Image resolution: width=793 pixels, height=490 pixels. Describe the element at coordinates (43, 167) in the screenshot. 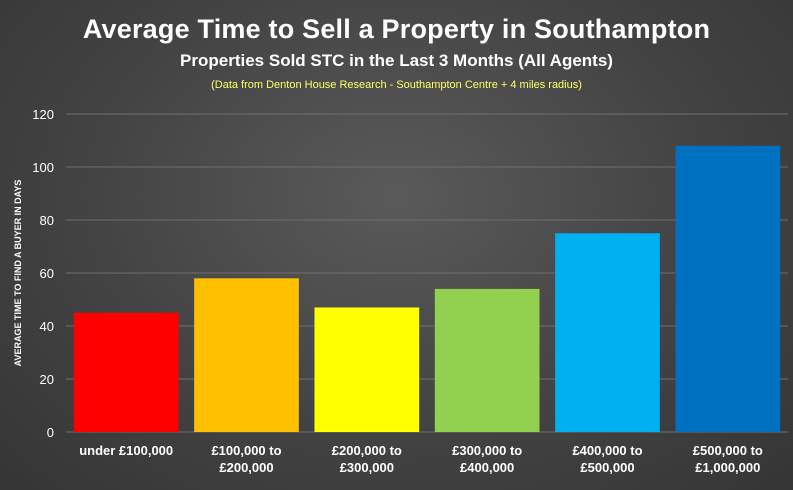

I see `y-tick-label: 100` at that location.